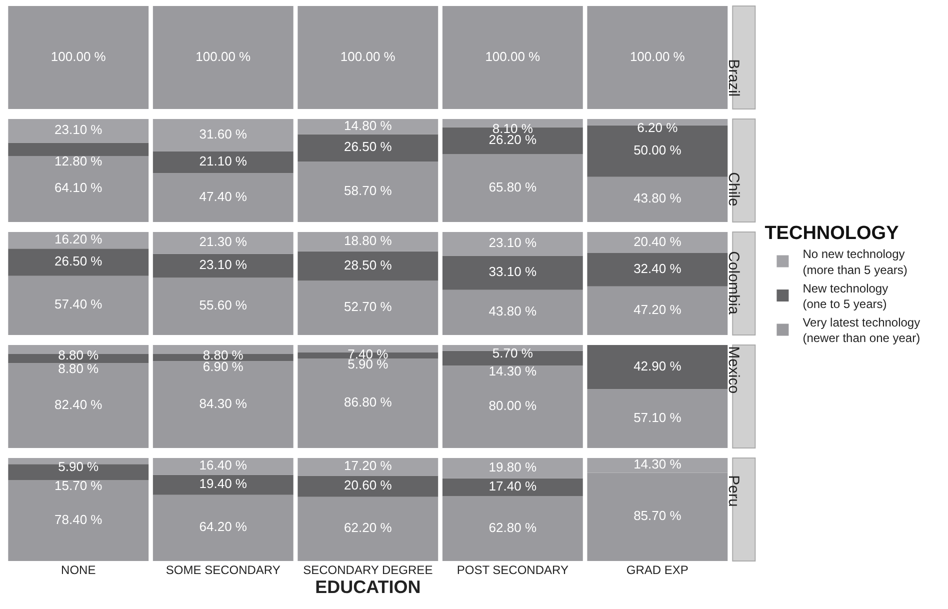  Describe the element at coordinates (658, 516) in the screenshot. I see `data-label: 85.70 %` at that location.